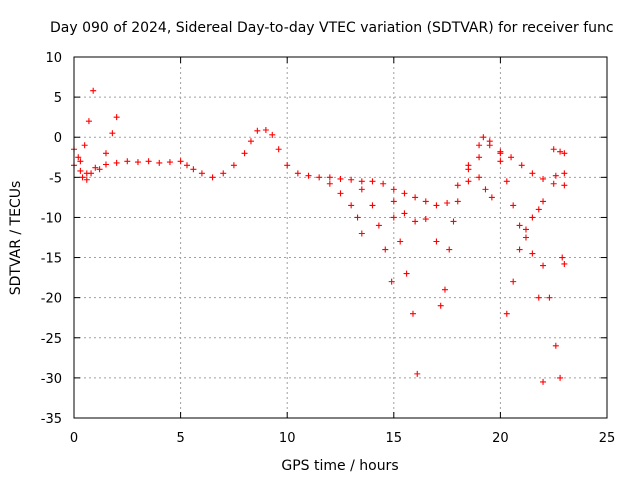 This screenshot has width=640, height=480. What do you see at coordinates (74, 438) in the screenshot?
I see `x-tick-label: 0` at bounding box center [74, 438].